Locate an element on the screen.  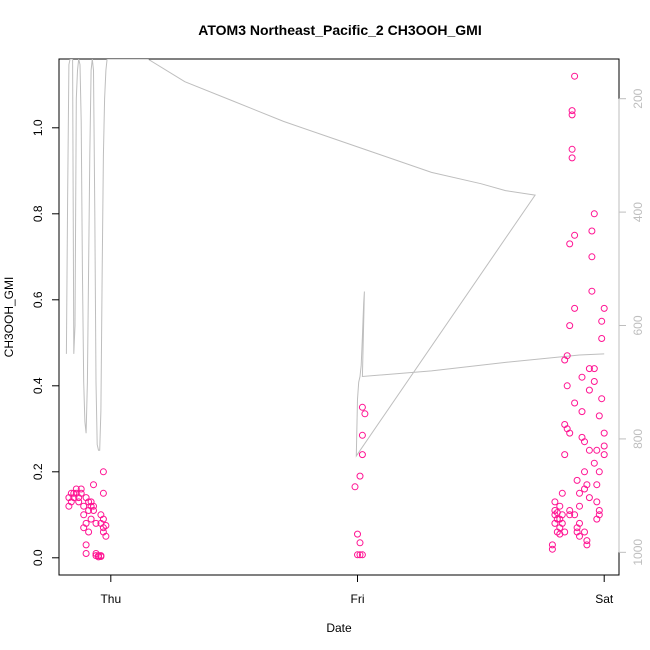
y-tick-label: 0.2 is located at coordinates (38, 471).